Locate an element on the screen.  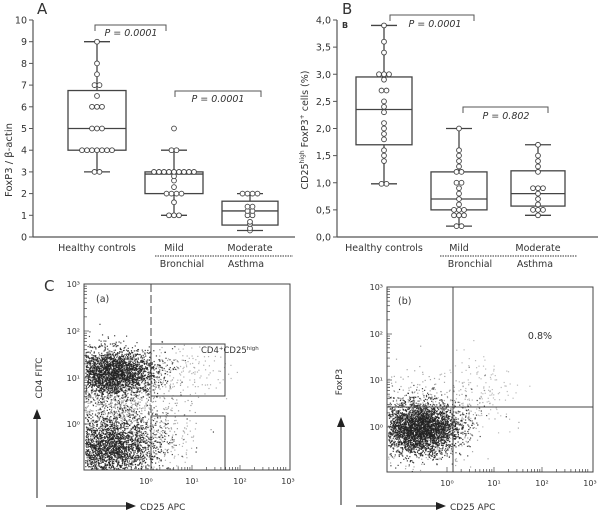
x-tick-label: 10⁰ is located at coordinates (446, 483).